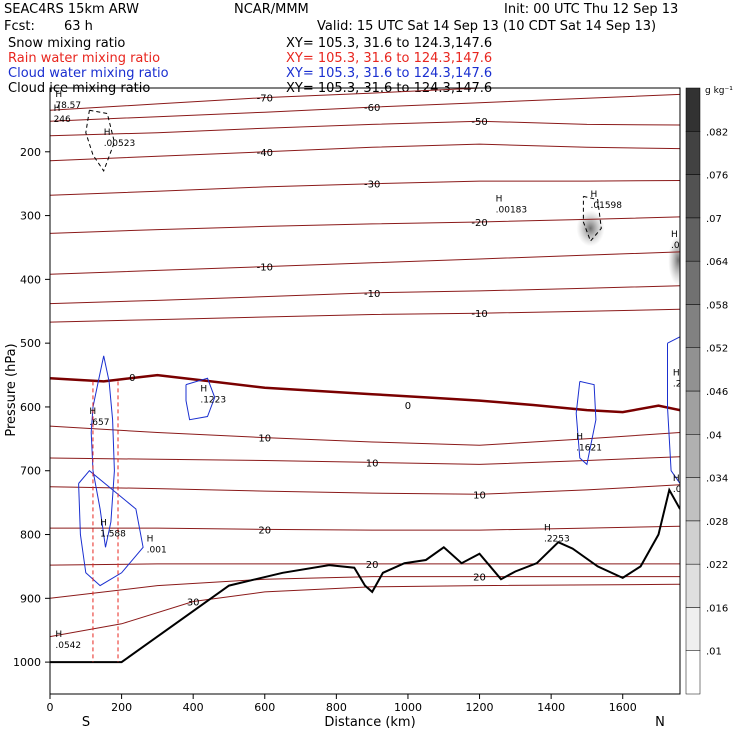  Describe the element at coordinates (479, 223) in the screenshot. I see `contour-label: -20` at that location.